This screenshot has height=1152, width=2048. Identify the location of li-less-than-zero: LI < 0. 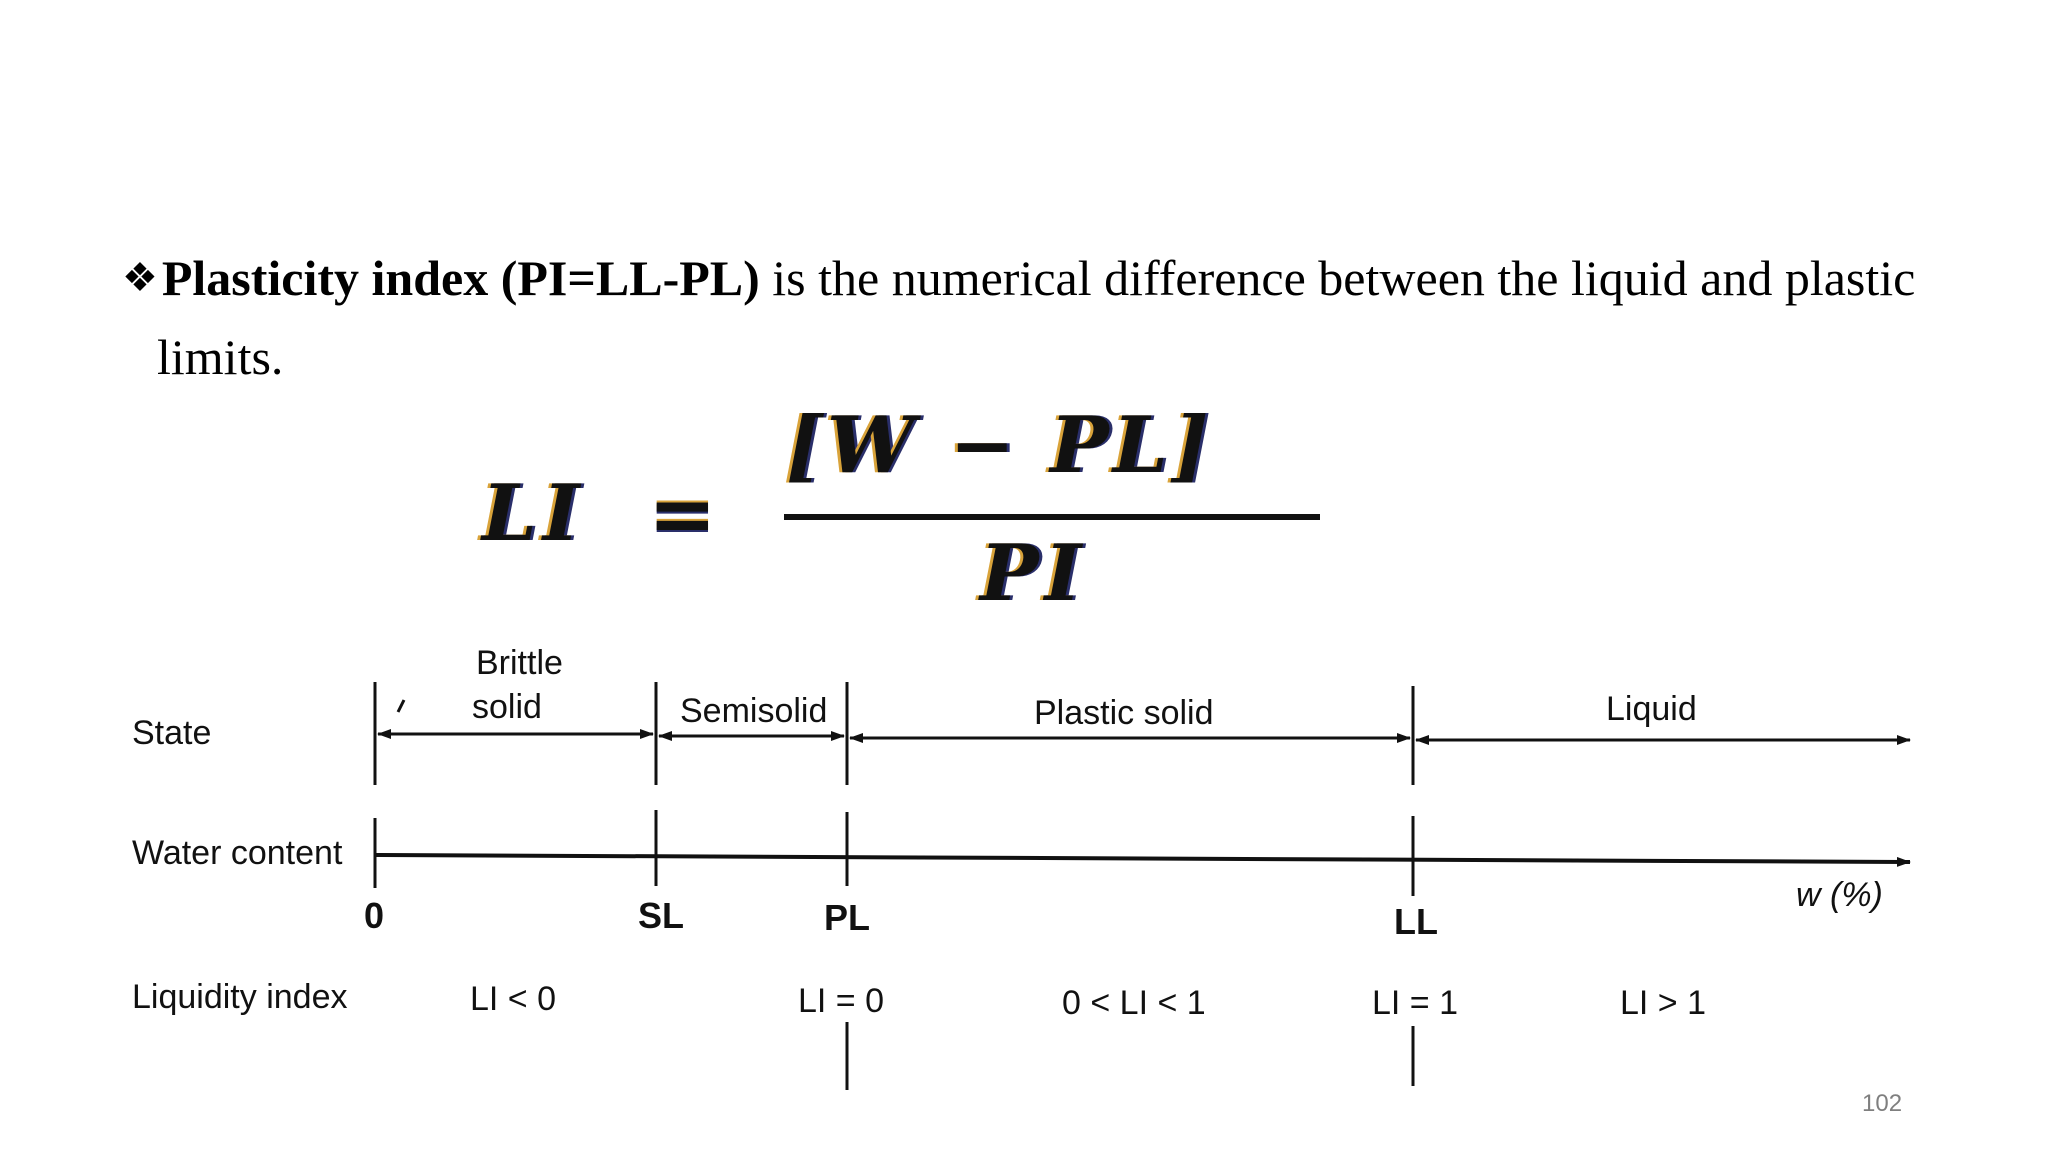
(513, 999).